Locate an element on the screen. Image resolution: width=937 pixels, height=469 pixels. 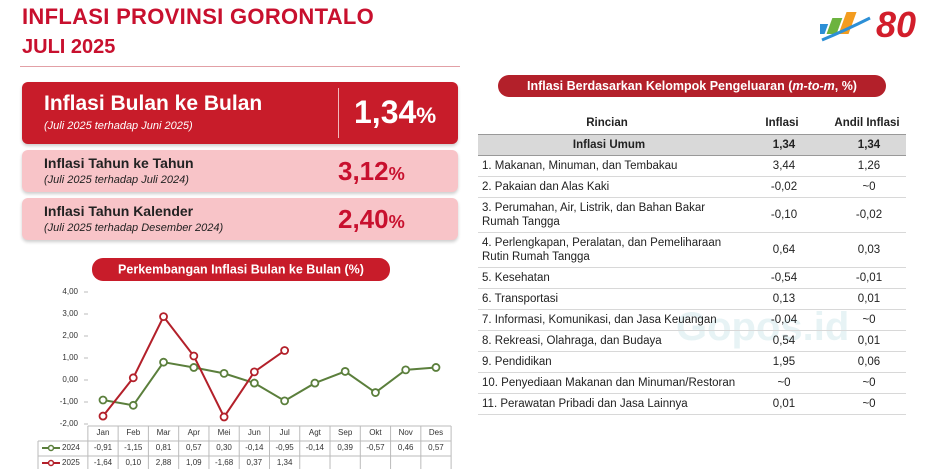
x-tick-label: Agt is located at coordinates (315, 432).